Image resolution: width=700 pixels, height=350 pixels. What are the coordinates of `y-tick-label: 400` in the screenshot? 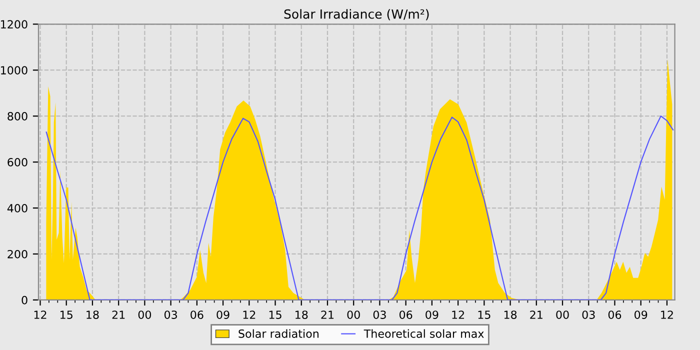 It's located at (17, 208).